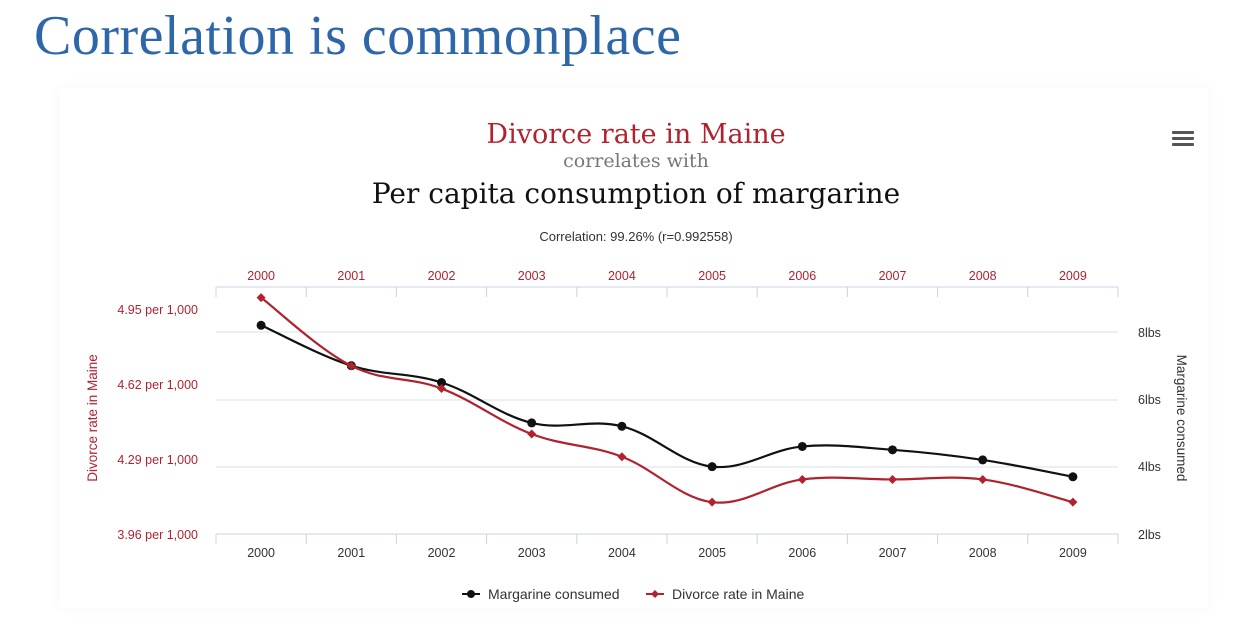 This screenshot has width=1245, height=638. What do you see at coordinates (157, 310) in the screenshot?
I see `y-left-tick-label: 4.95 per 1,000` at bounding box center [157, 310].